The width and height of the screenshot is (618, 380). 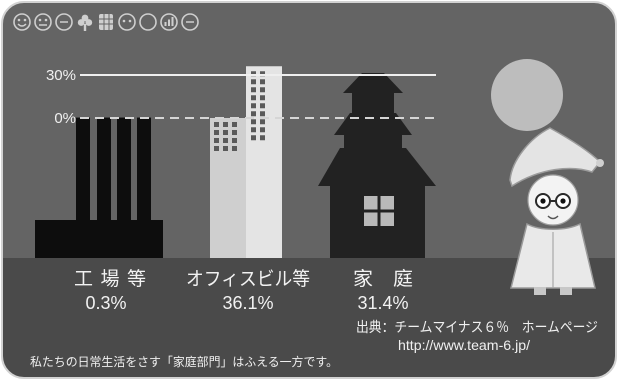 I want to click on bar-factory, so click(x=99, y=187).